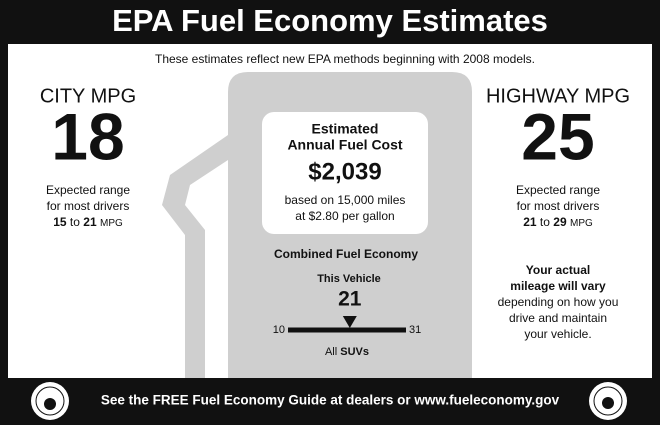 The image size is (660, 425). What do you see at coordinates (557, 136) in the screenshot?
I see `highway-value: 25` at bounding box center [557, 136].